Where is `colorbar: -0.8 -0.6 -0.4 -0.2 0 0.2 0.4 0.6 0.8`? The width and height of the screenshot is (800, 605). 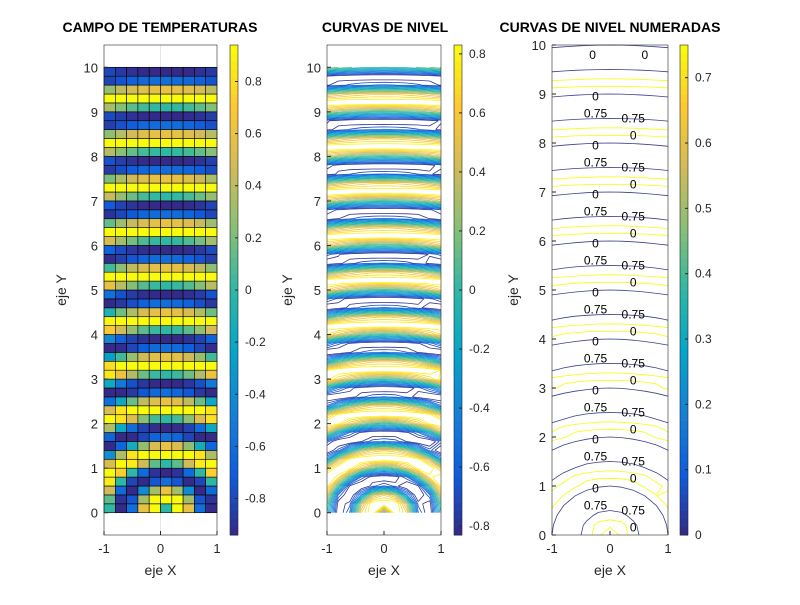 colorbar: -0.8 -0.6 -0.4 -0.2 0 0.2 0.4 0.6 0.8 is located at coordinates (471, 290).